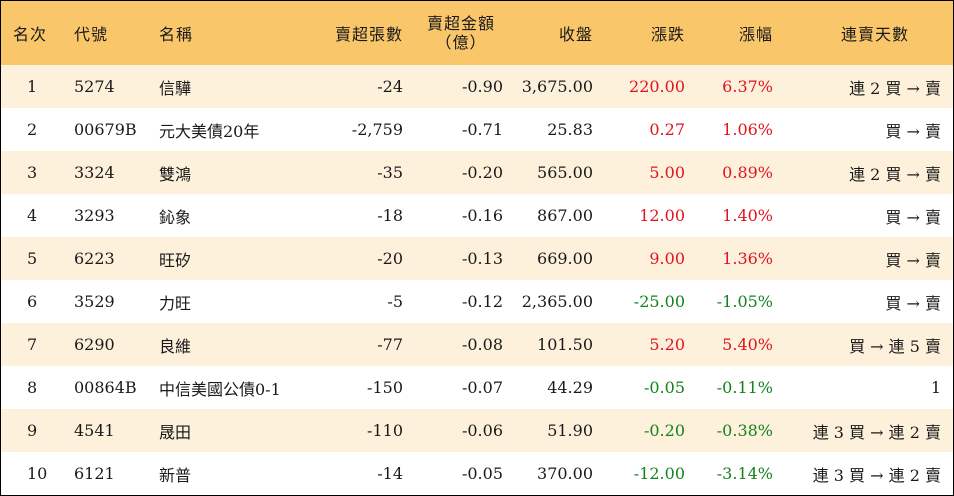 This screenshot has height=496, width=954. What do you see at coordinates (94, 344) in the screenshot?
I see `cell-code: 6290` at bounding box center [94, 344].